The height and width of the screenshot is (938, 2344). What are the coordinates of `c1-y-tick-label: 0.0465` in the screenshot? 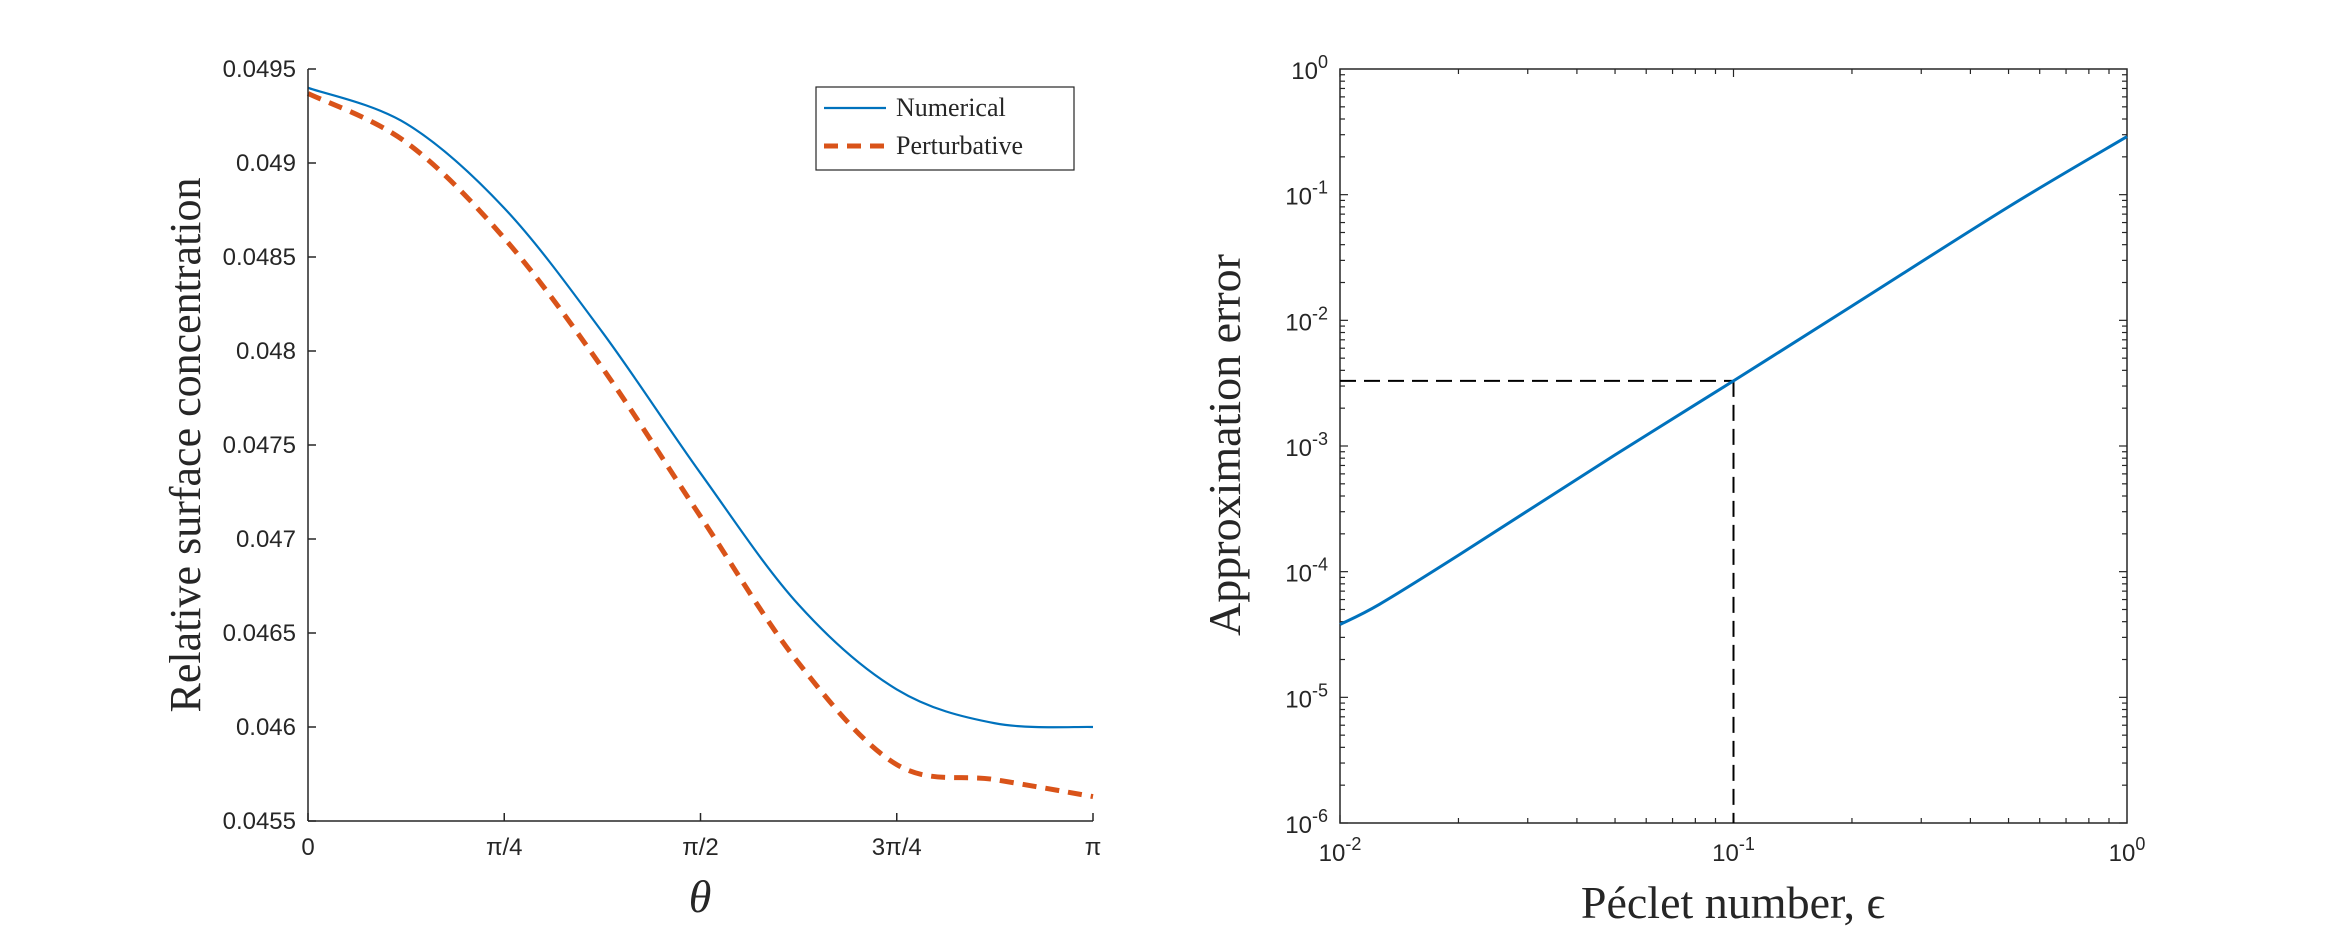 It's located at (259, 633).